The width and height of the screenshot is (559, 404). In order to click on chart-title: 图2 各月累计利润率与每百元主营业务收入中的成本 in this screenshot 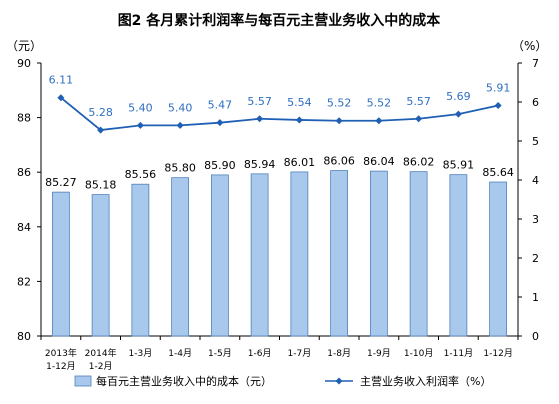, I will do `click(280, 20)`.